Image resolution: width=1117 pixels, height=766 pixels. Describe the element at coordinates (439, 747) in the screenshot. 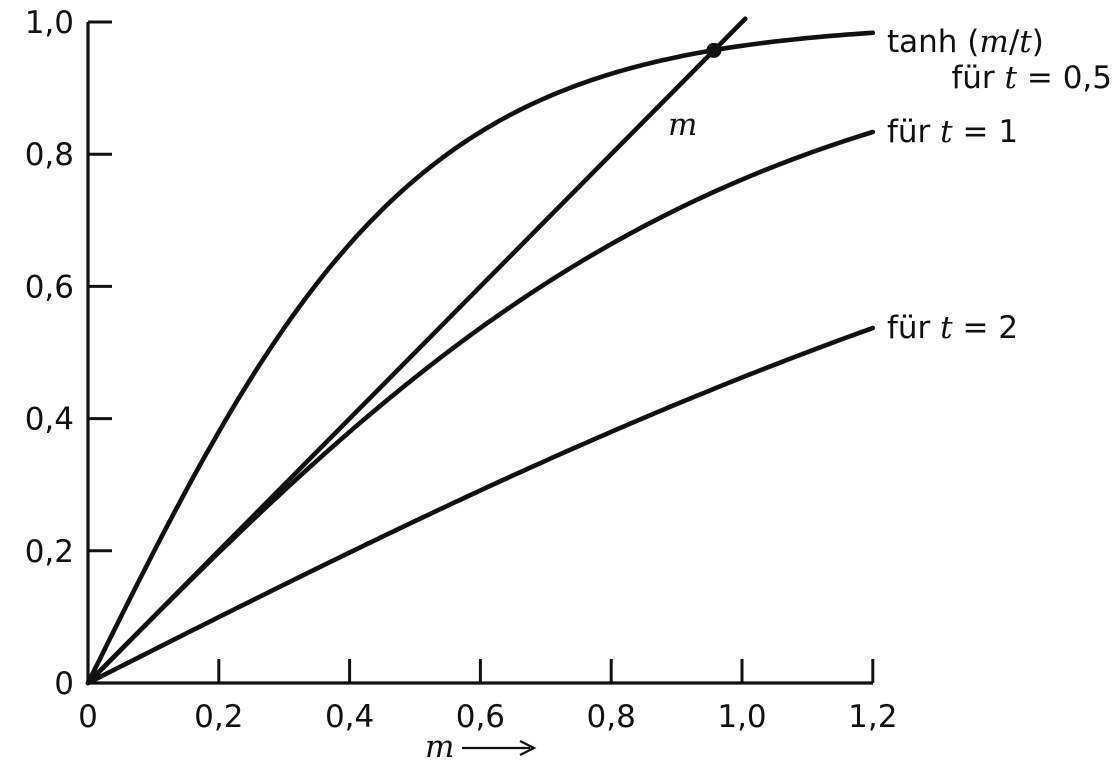

I see `x-axis-title: m` at that location.